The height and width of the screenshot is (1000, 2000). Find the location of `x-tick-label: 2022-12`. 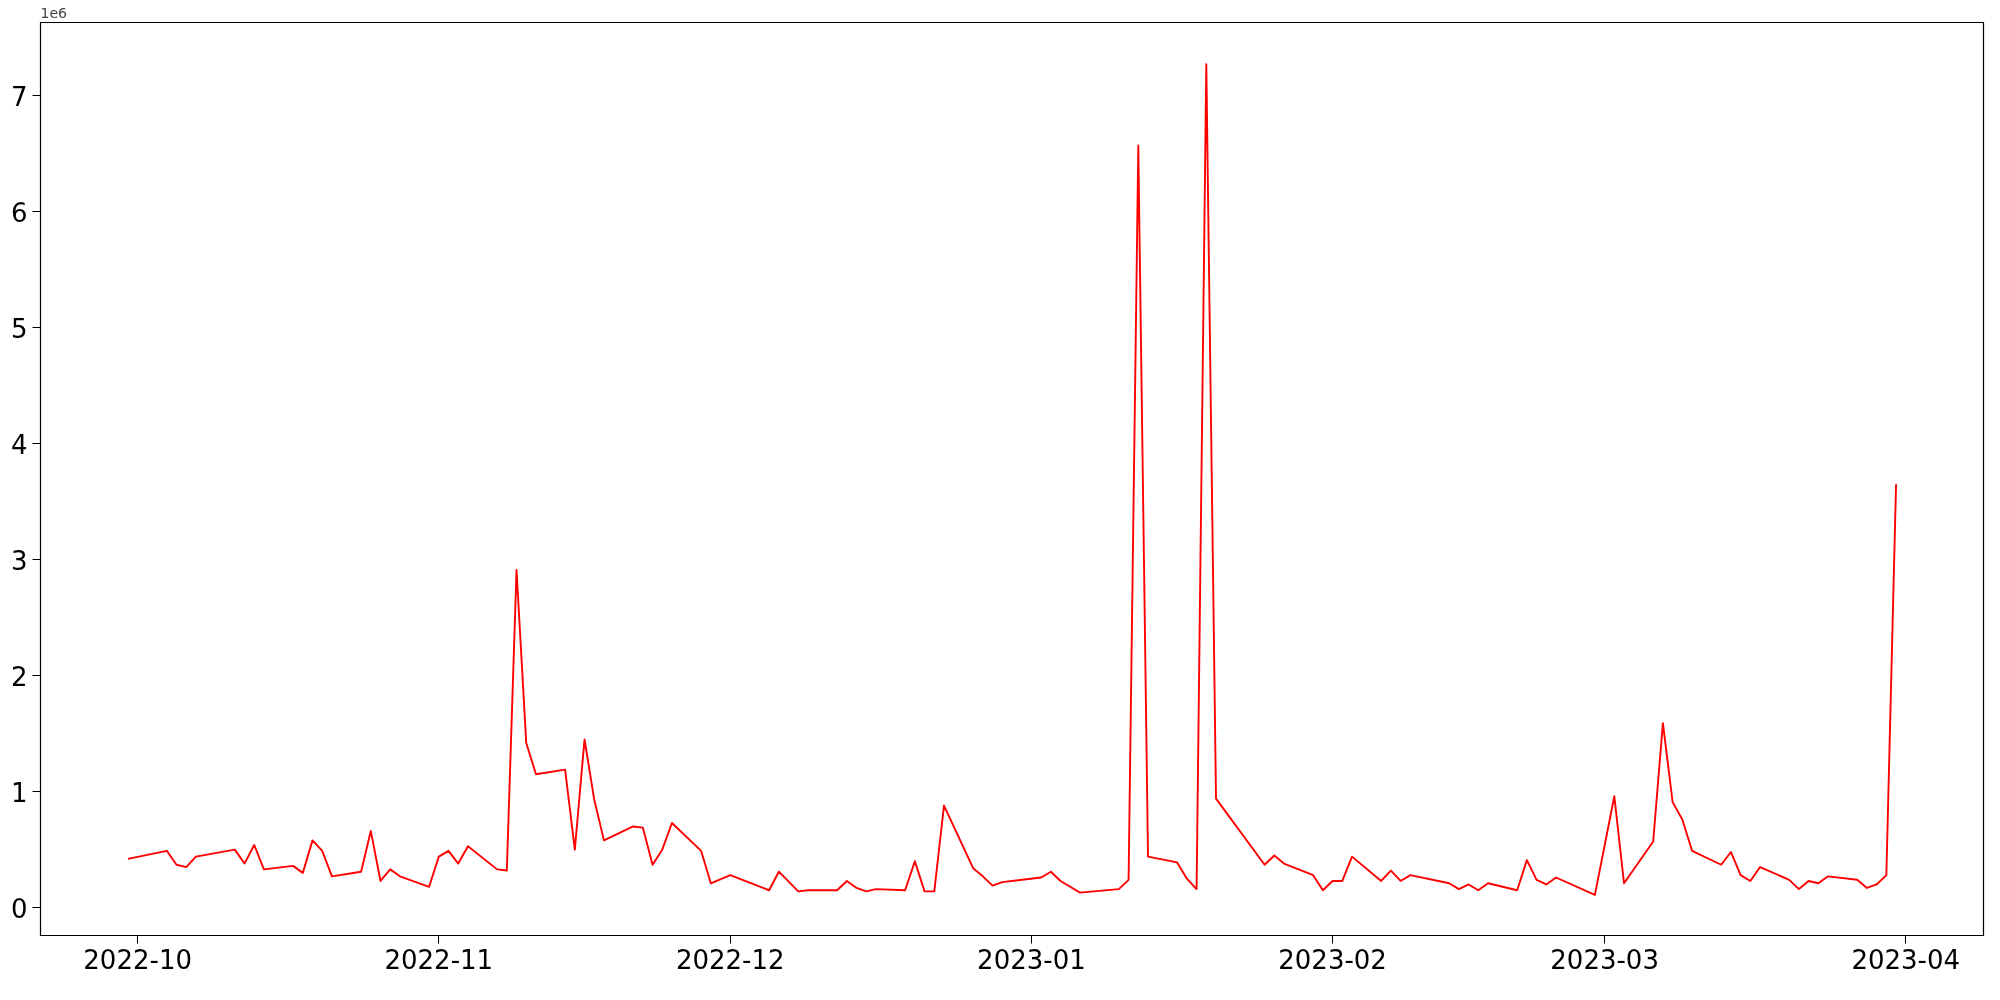

x-tick-label: 2022-12 is located at coordinates (730, 959).